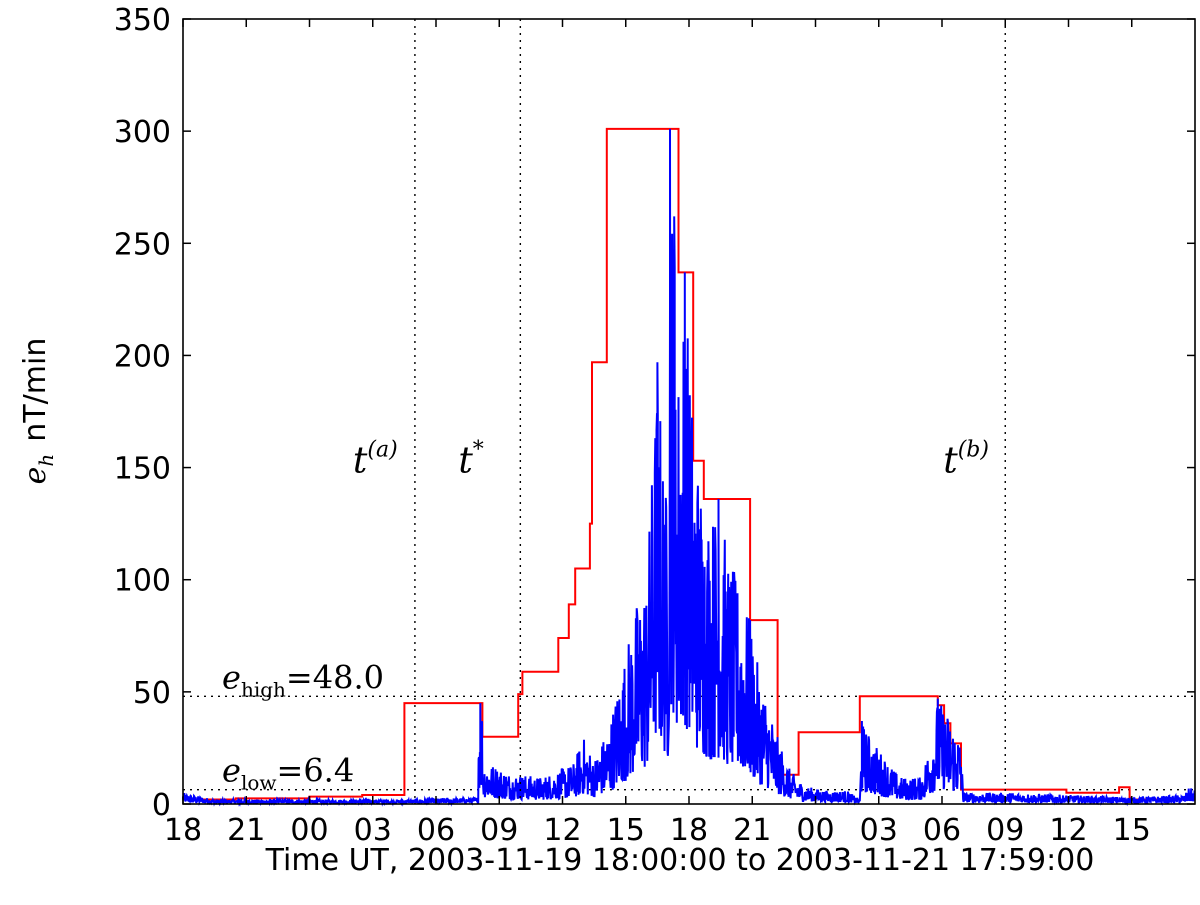 The width and height of the screenshot is (1200, 905). Describe the element at coordinates (142, 469) in the screenshot. I see `y-tick-label: 150` at that location.